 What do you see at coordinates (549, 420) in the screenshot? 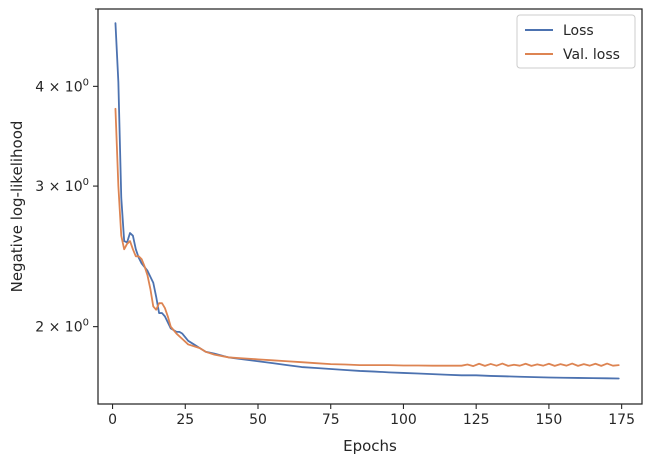
I see `x-tick-label-6: 150` at bounding box center [549, 420].